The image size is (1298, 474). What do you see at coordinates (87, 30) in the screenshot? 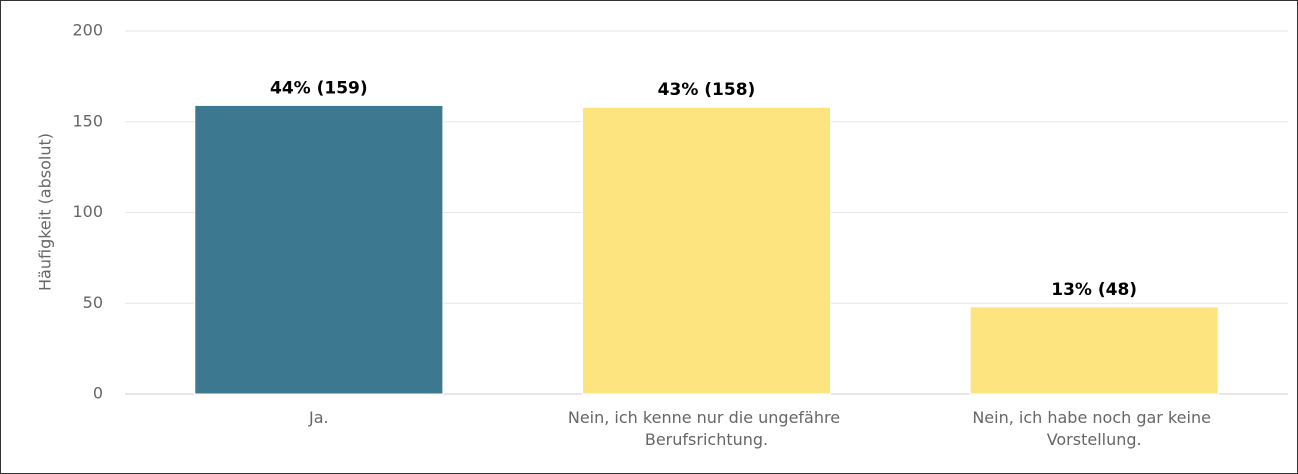
I see `y-tick-label: 200` at bounding box center [87, 30].